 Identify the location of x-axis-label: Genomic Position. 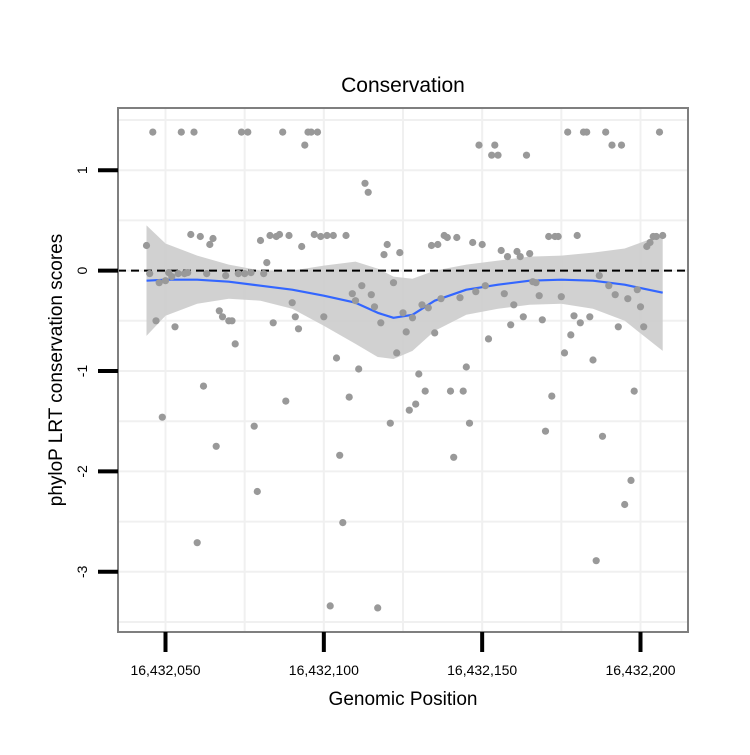
(403, 699).